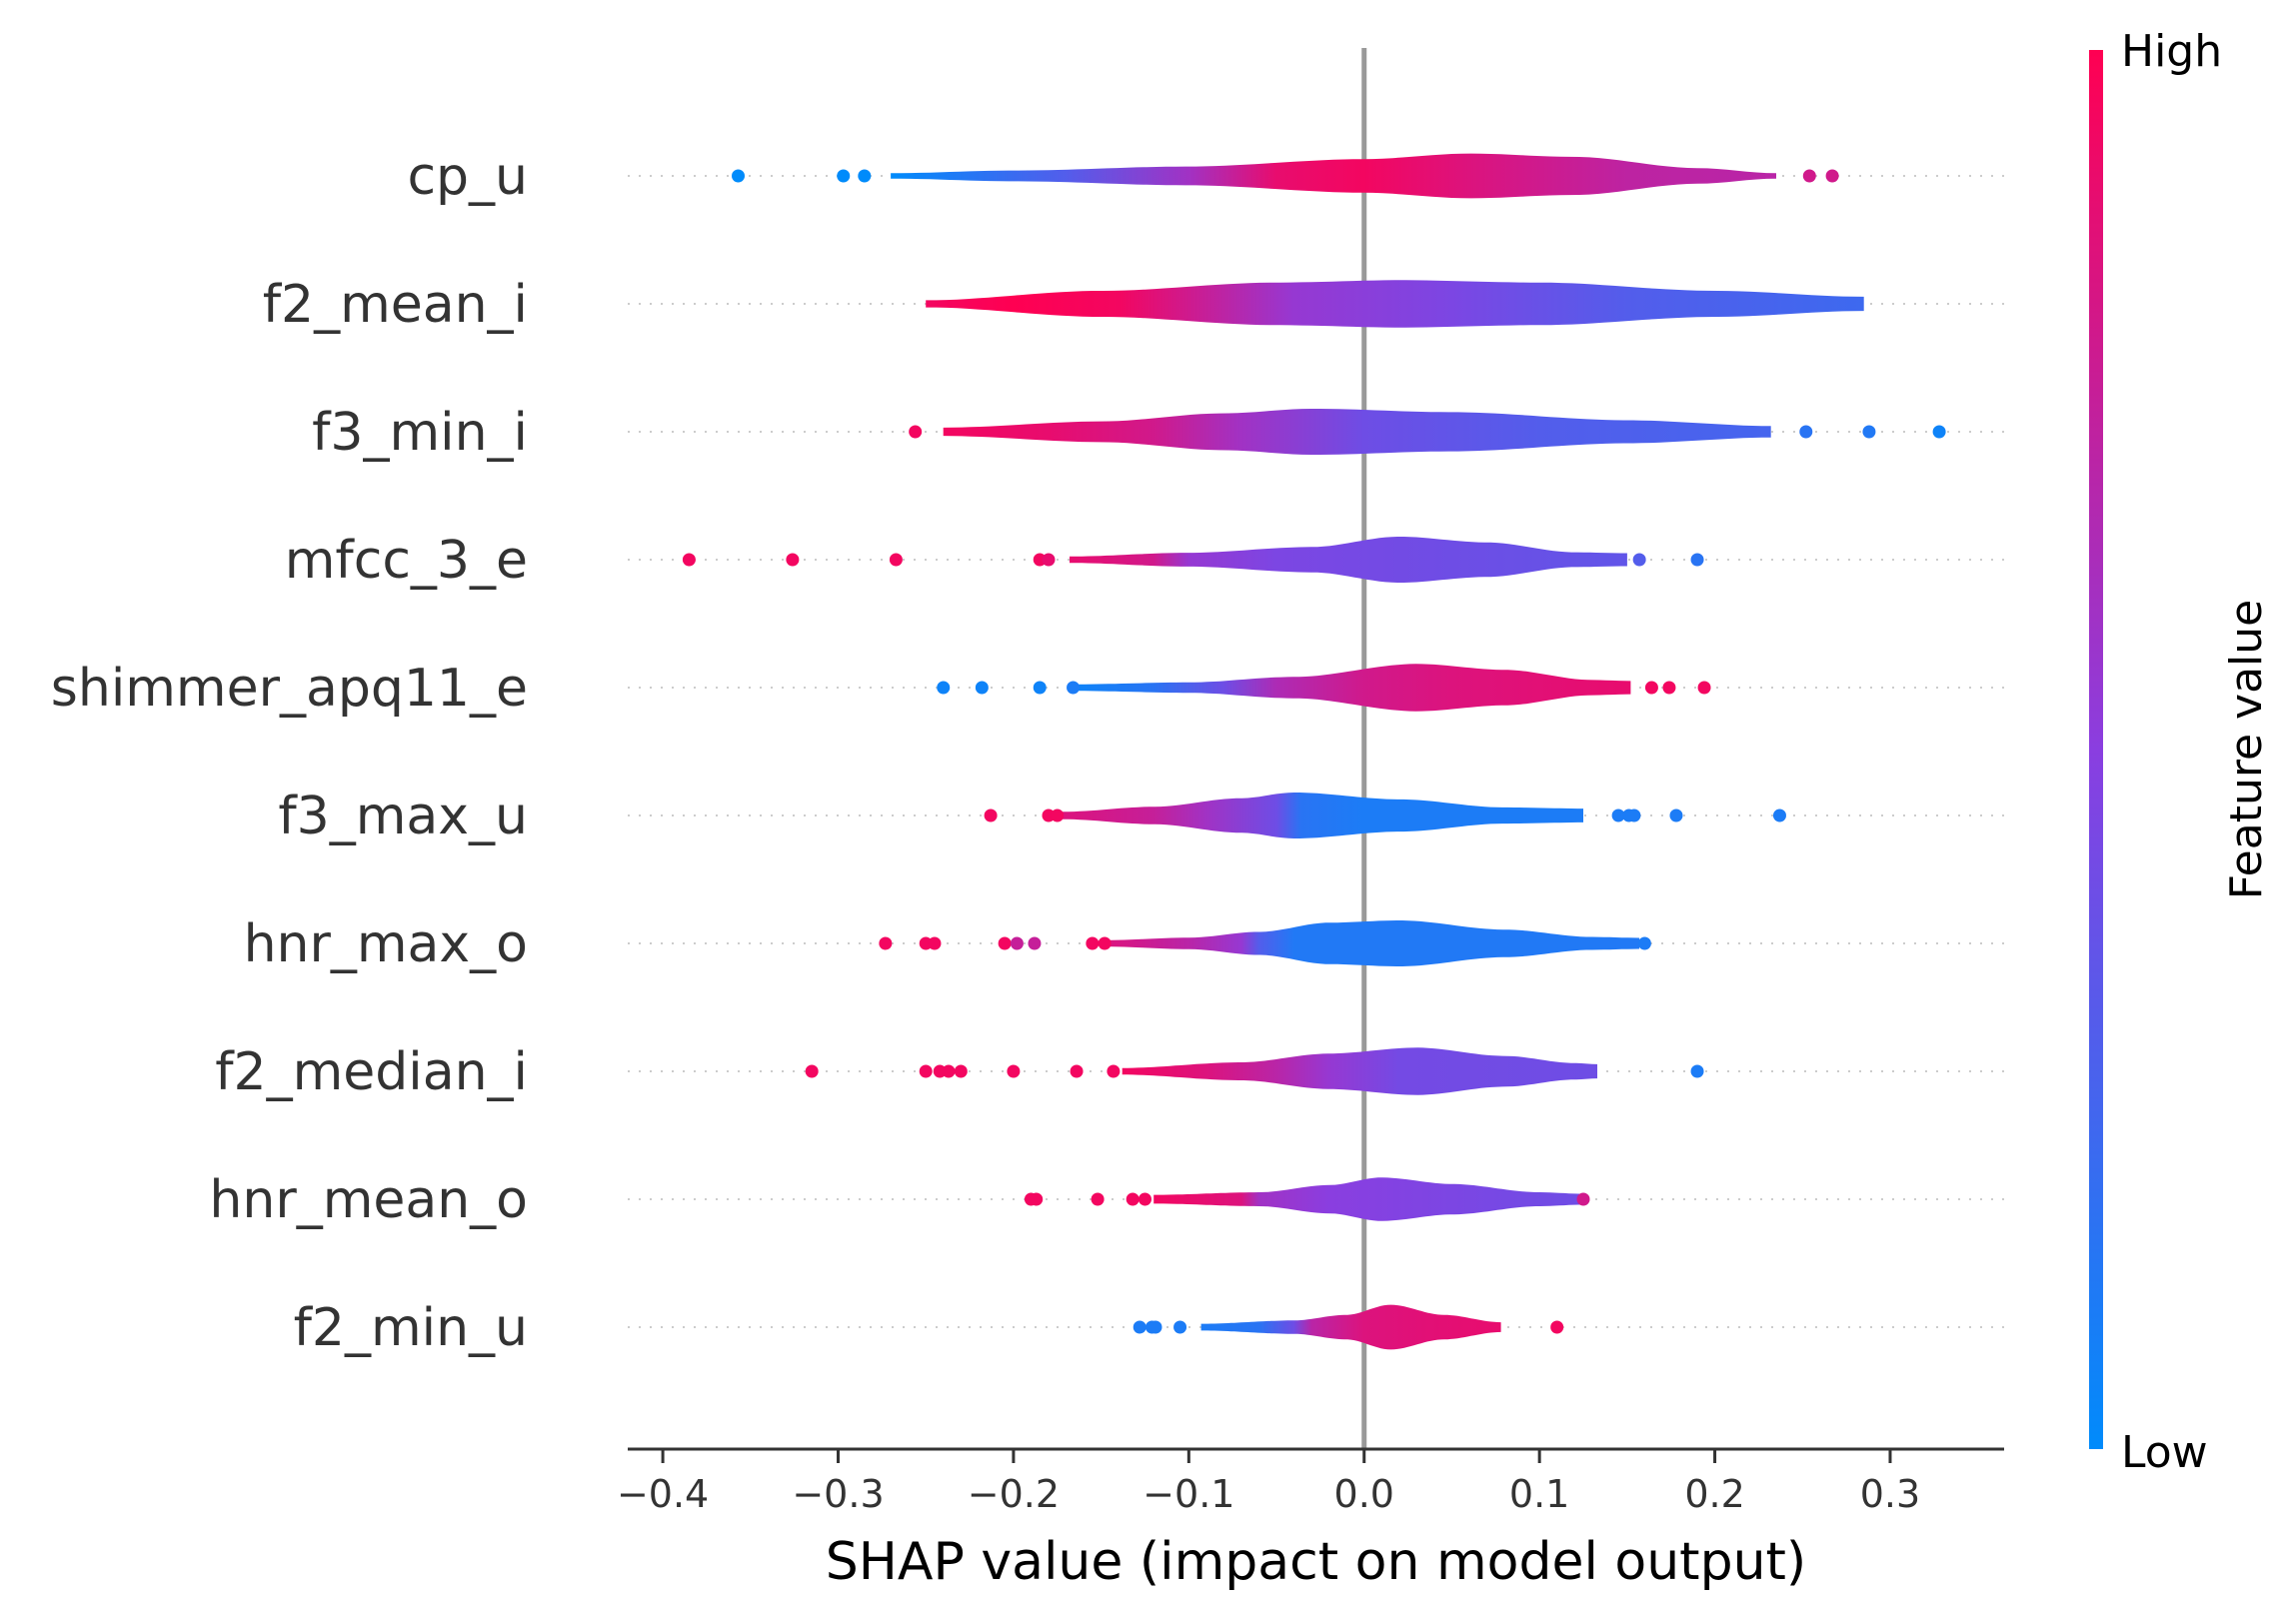 The image size is (2296, 1616). I want to click on feature-label: f2_median_i, so click(372, 1072).